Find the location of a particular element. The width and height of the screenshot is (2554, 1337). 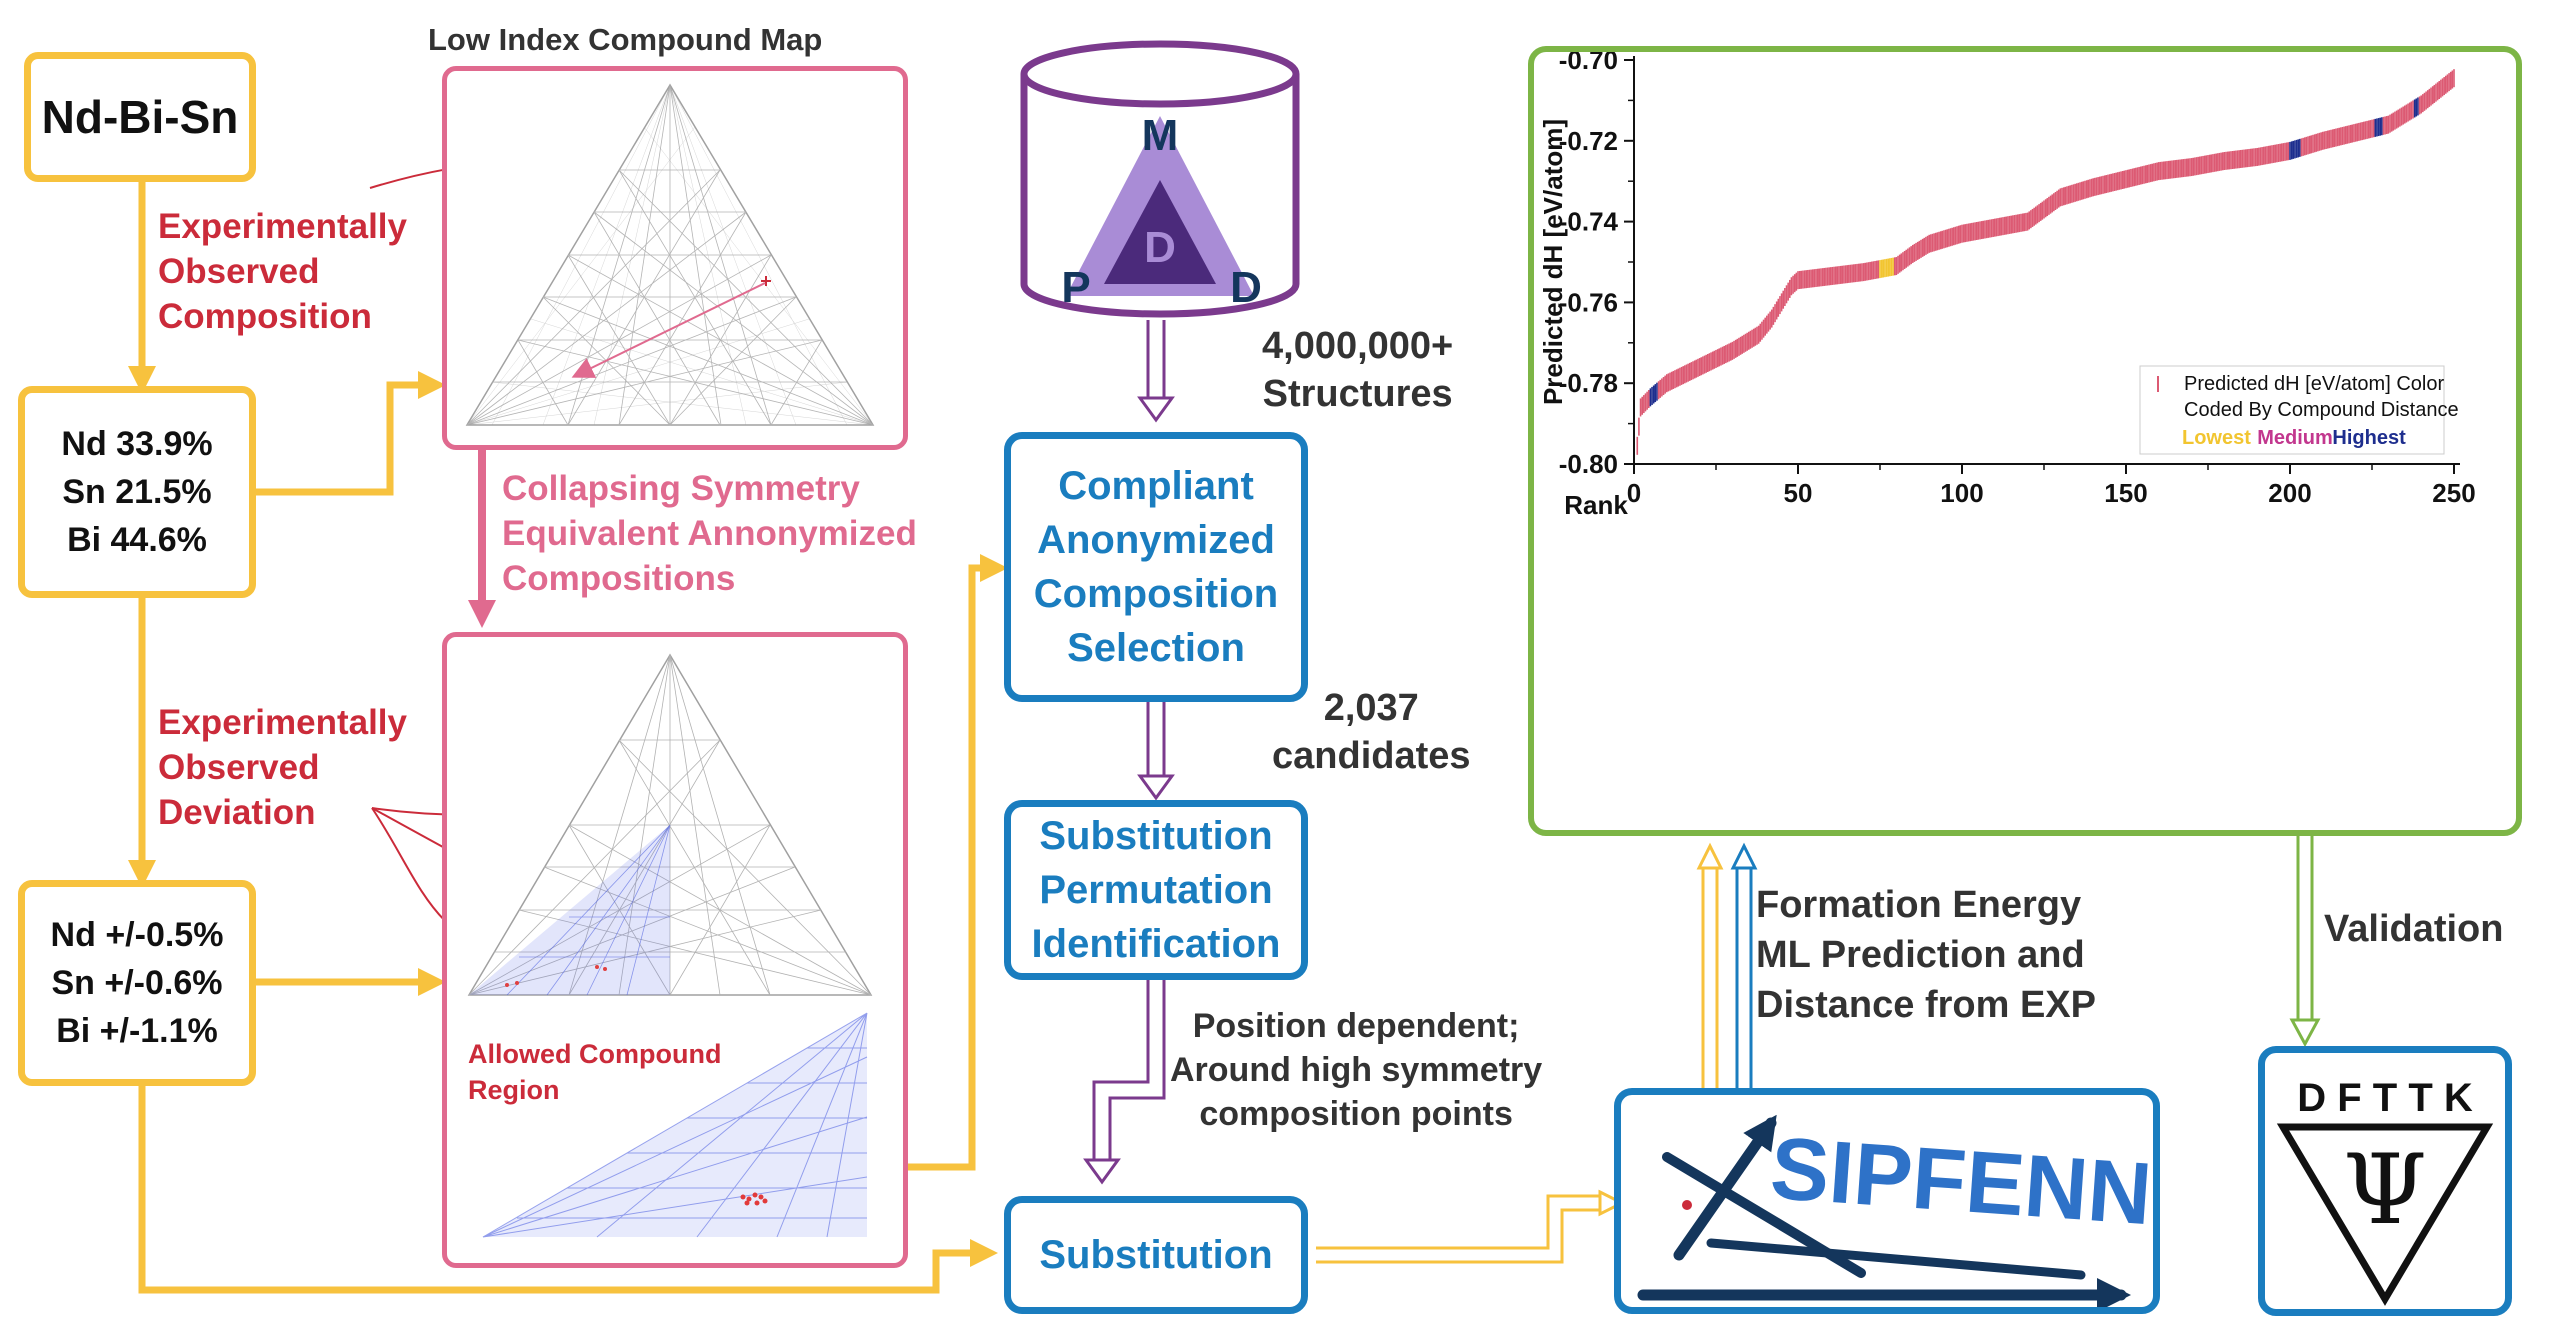

label-line: Collapsing Symmetry is located at coordinates (681, 488).